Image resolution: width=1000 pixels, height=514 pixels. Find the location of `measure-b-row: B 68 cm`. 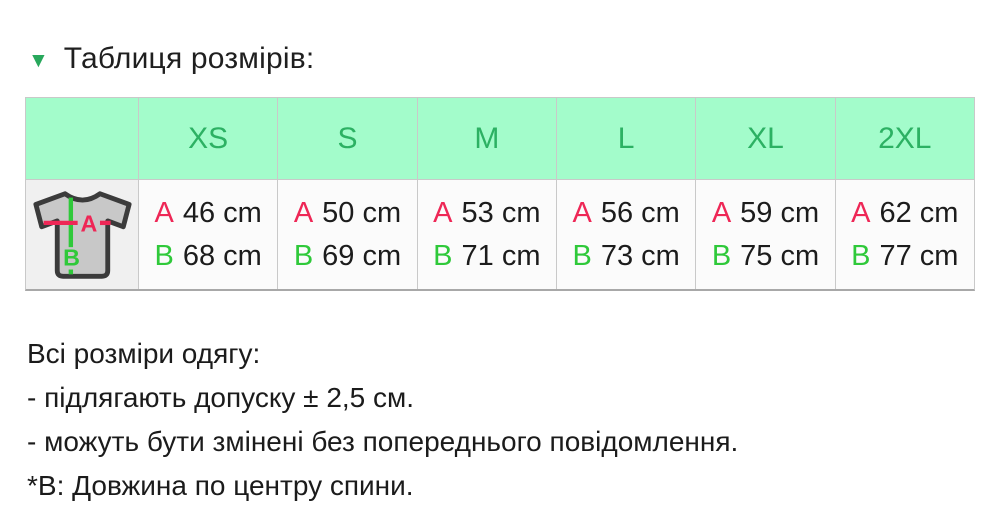

measure-b-row: B 68 cm is located at coordinates (208, 256).